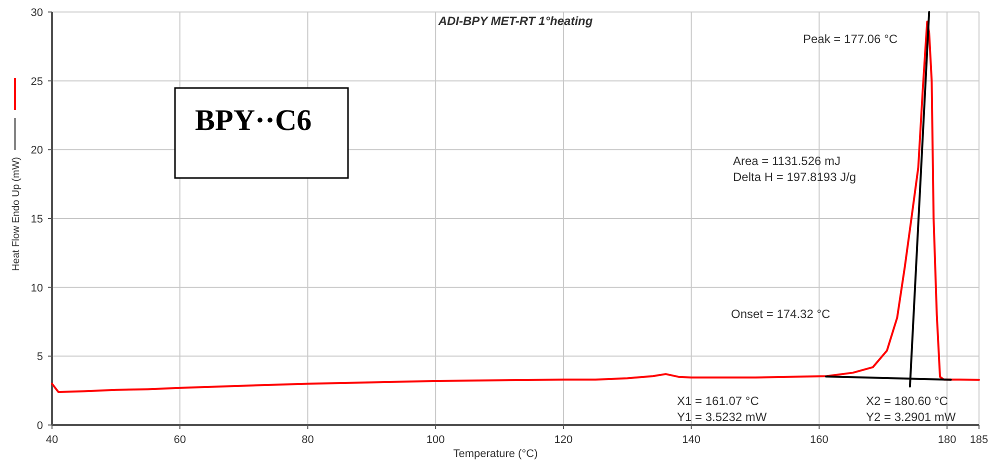  What do you see at coordinates (180, 440) in the screenshot?
I see `x-tick-label: 60` at bounding box center [180, 440].